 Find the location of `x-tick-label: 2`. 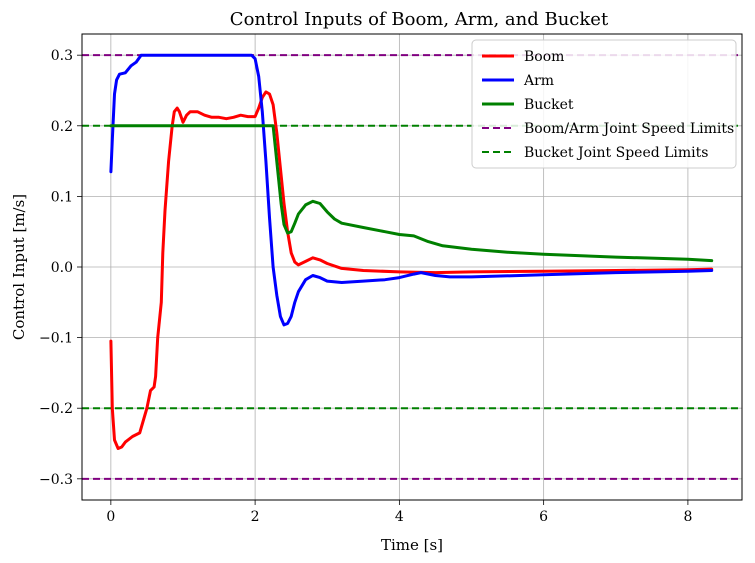

x-tick-label: 2 is located at coordinates (255, 517).